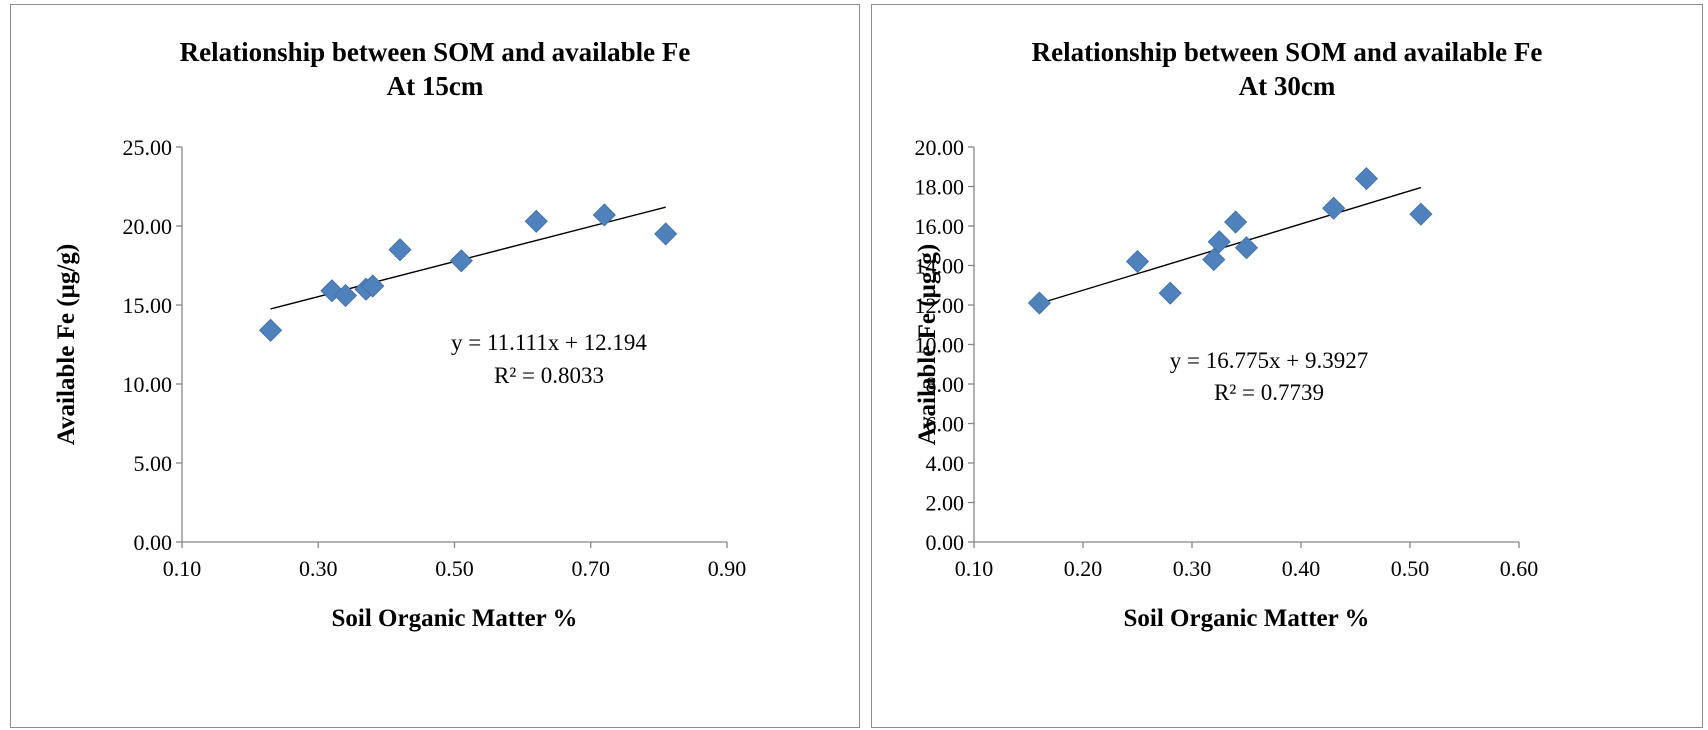  Describe the element at coordinates (591, 568) in the screenshot. I see `x-tick-label: 0.70` at that location.